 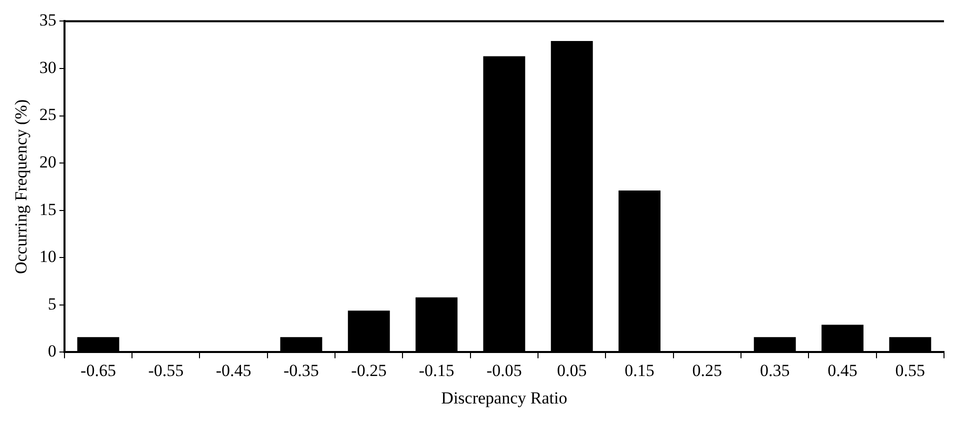 What do you see at coordinates (436, 370) in the screenshot?
I see `x-tick-label: -0.15` at bounding box center [436, 370].